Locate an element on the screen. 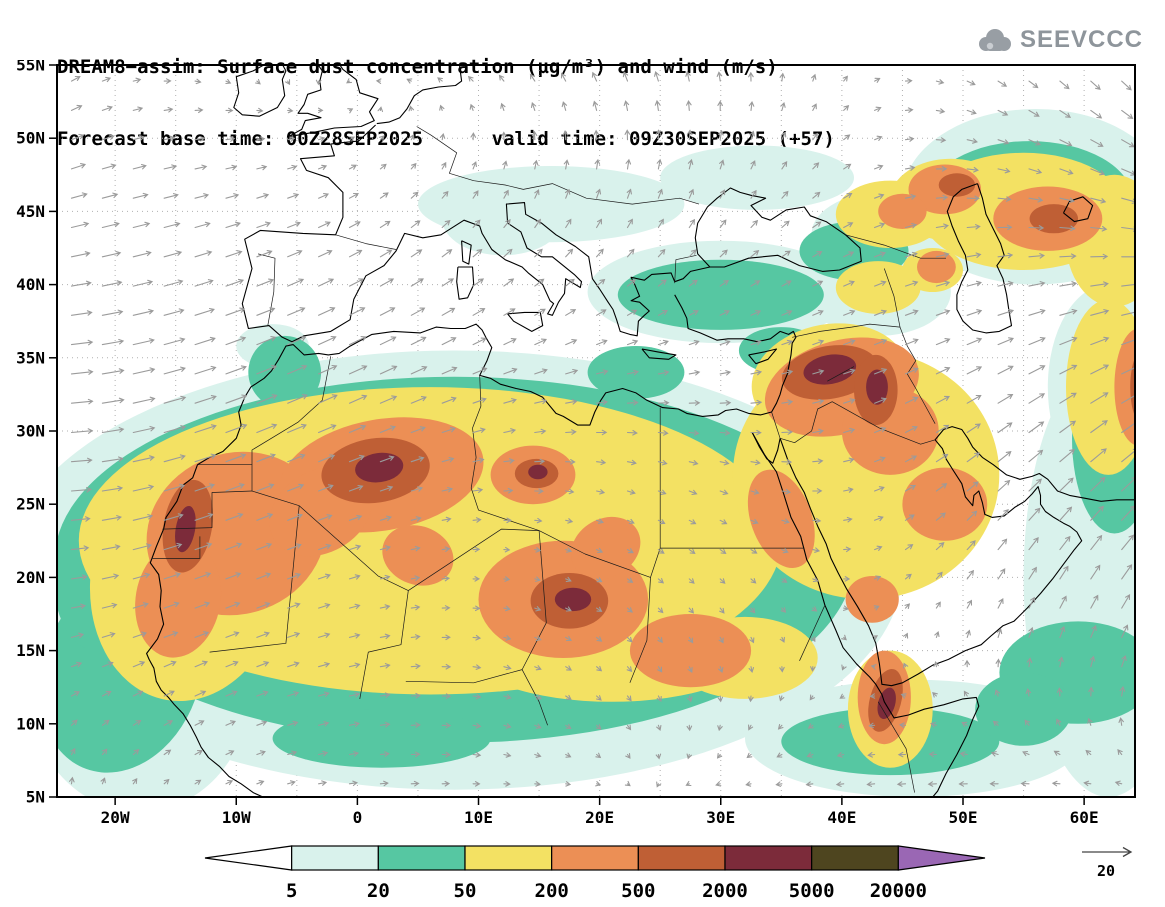 The image size is (1165, 907). logo-text: SEEVCCC is located at coordinates (1081, 39).